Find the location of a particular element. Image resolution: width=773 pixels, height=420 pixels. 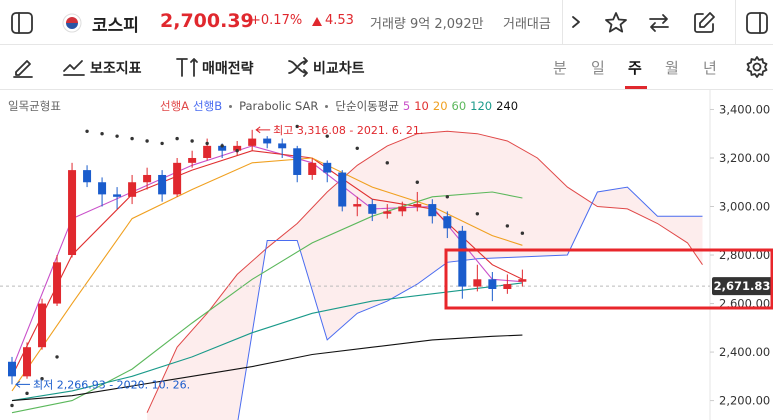

volume: 거래량 9억 2,092만 is located at coordinates (427, 24).